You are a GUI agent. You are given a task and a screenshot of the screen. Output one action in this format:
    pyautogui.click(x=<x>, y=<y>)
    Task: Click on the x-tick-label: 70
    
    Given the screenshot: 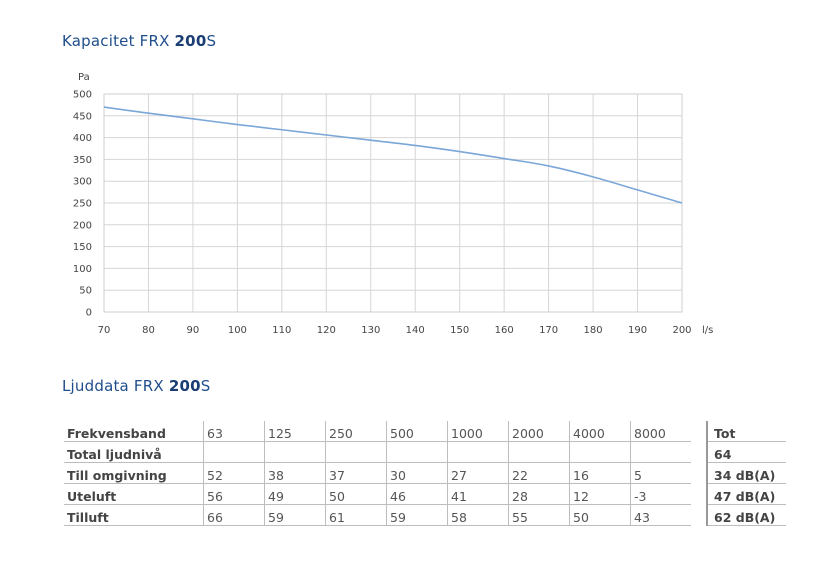 What is the action you would take?
    pyautogui.click(x=104, y=330)
    